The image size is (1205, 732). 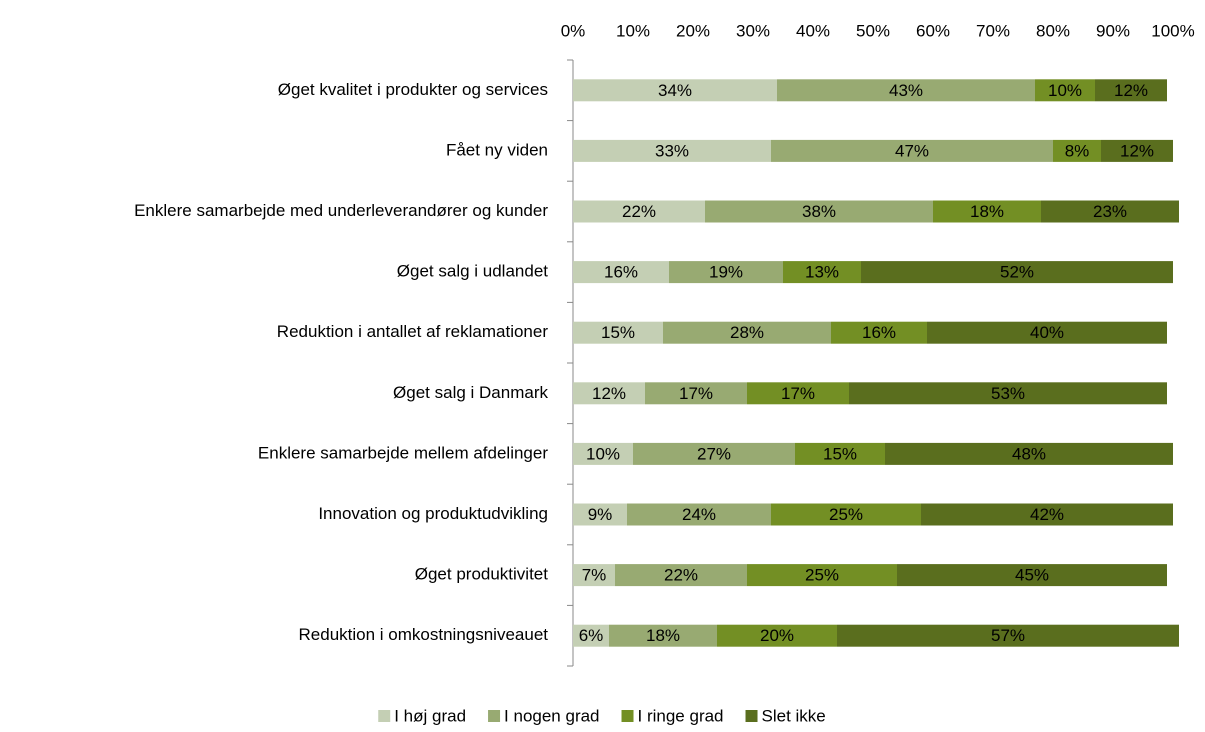 What do you see at coordinates (1053, 30) in the screenshot?
I see `x-tick-label: 80%` at bounding box center [1053, 30].